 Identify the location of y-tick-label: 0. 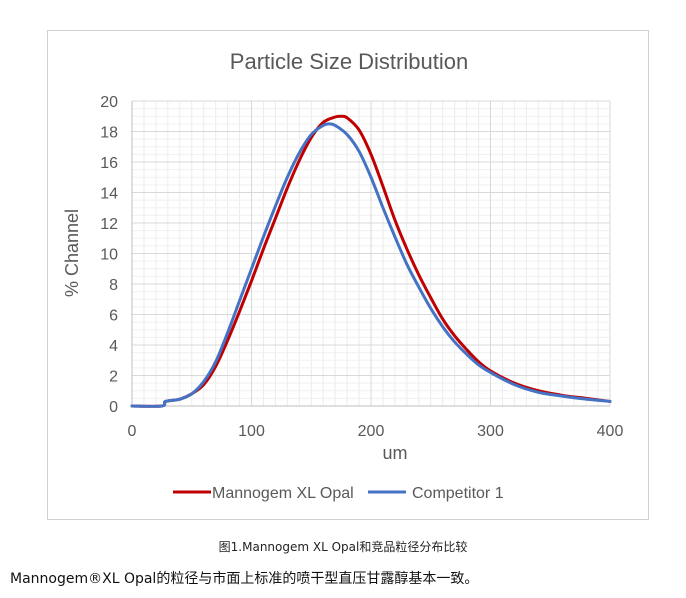
(113, 407).